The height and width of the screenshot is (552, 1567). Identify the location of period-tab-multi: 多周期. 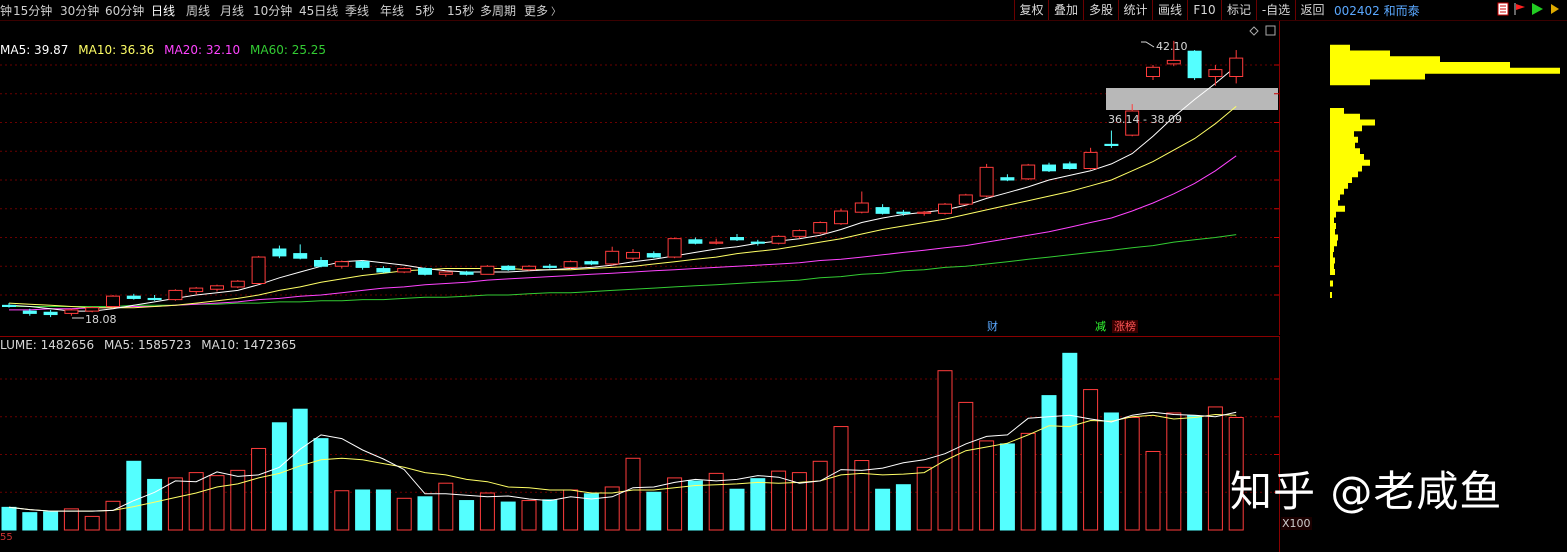
(498, 11).